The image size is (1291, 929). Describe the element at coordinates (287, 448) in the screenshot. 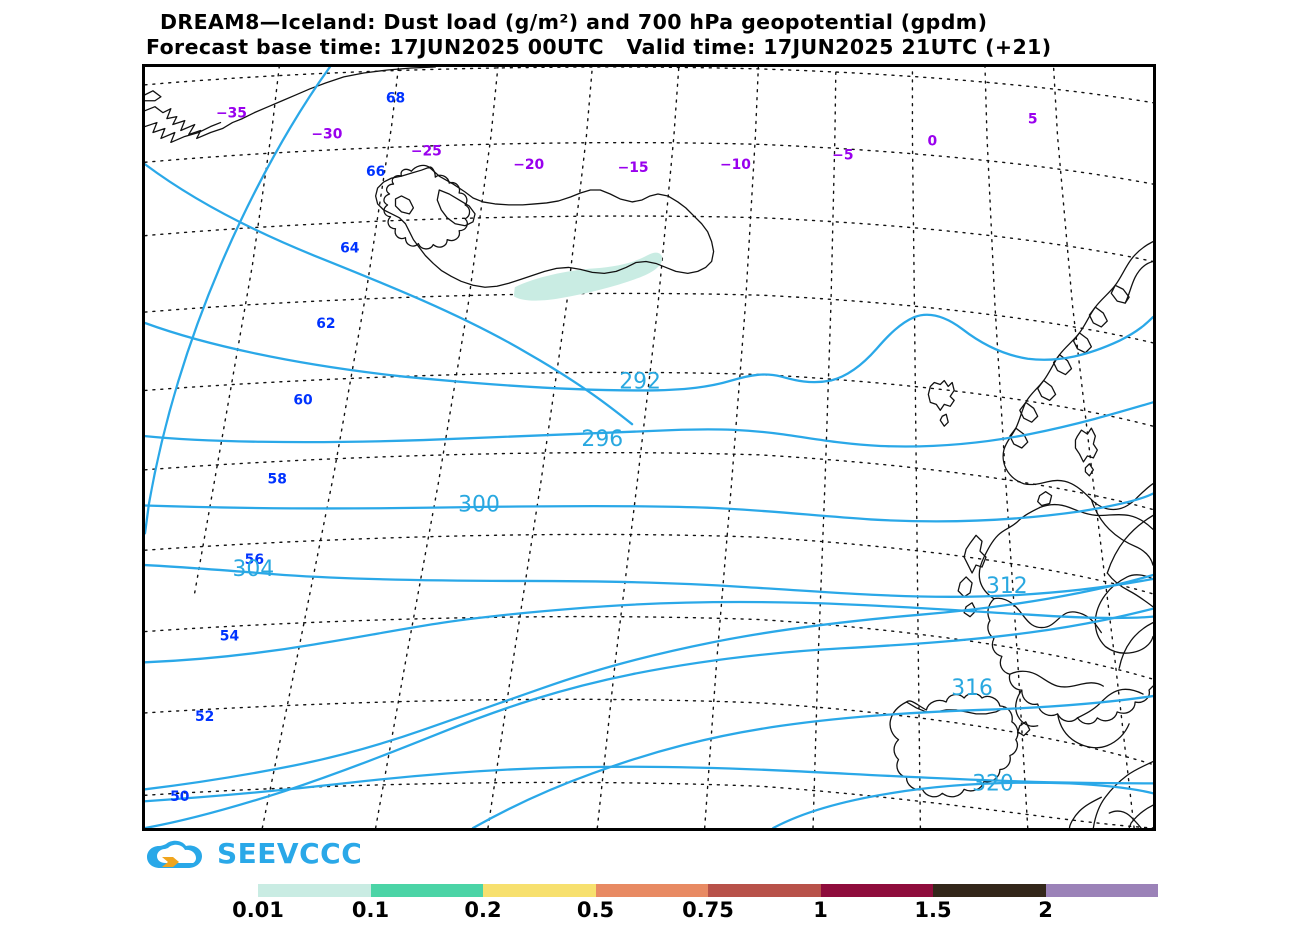

I see `latitude-labels: 68 66 64 62 60 58 56 54 52 50` at that location.